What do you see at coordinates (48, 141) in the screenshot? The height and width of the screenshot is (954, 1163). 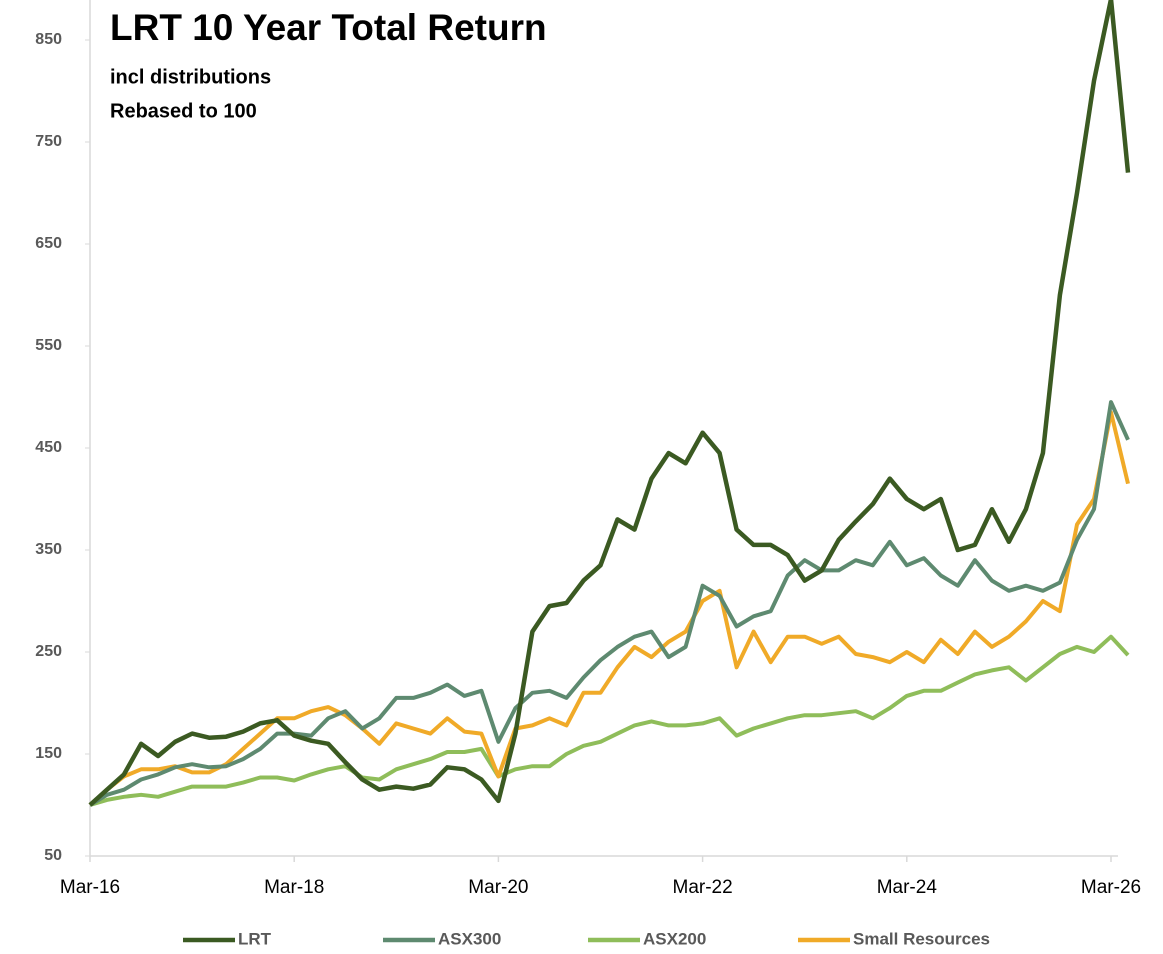 I see `y-tick-label: 750` at bounding box center [48, 141].